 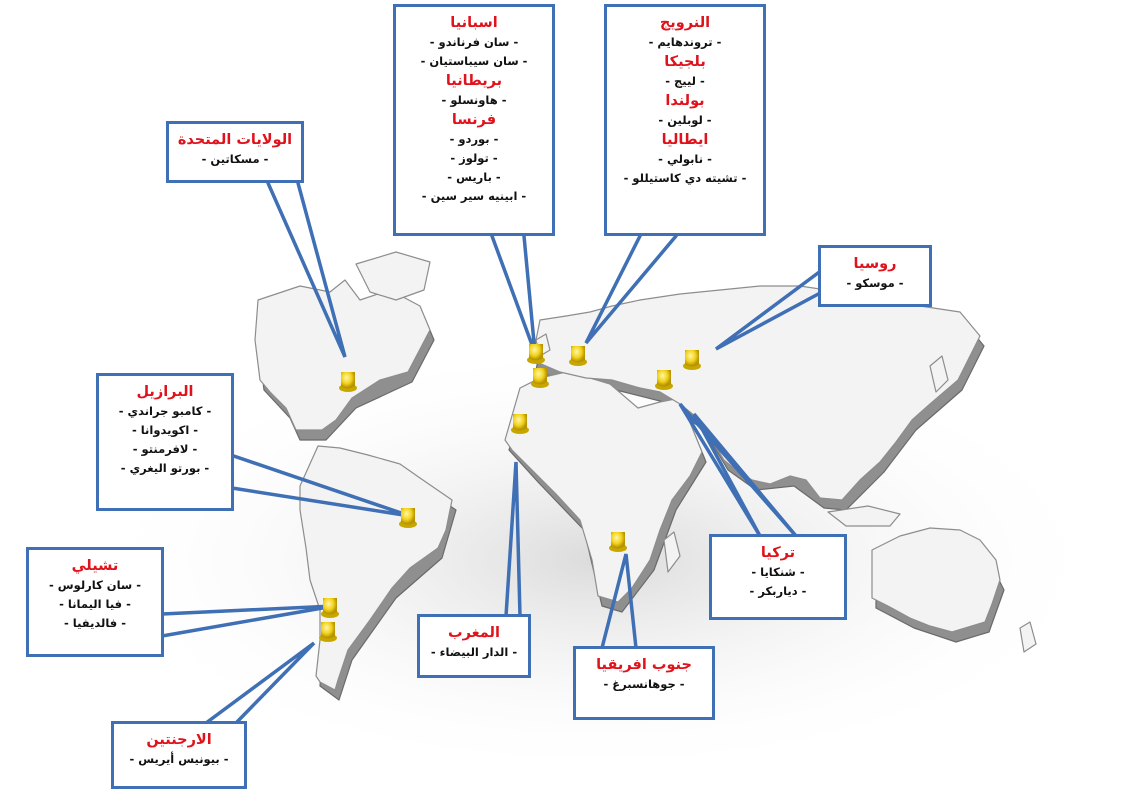 What do you see at coordinates (165, 392) in the screenshot?
I see `country-brazil: البرازيل` at bounding box center [165, 392].